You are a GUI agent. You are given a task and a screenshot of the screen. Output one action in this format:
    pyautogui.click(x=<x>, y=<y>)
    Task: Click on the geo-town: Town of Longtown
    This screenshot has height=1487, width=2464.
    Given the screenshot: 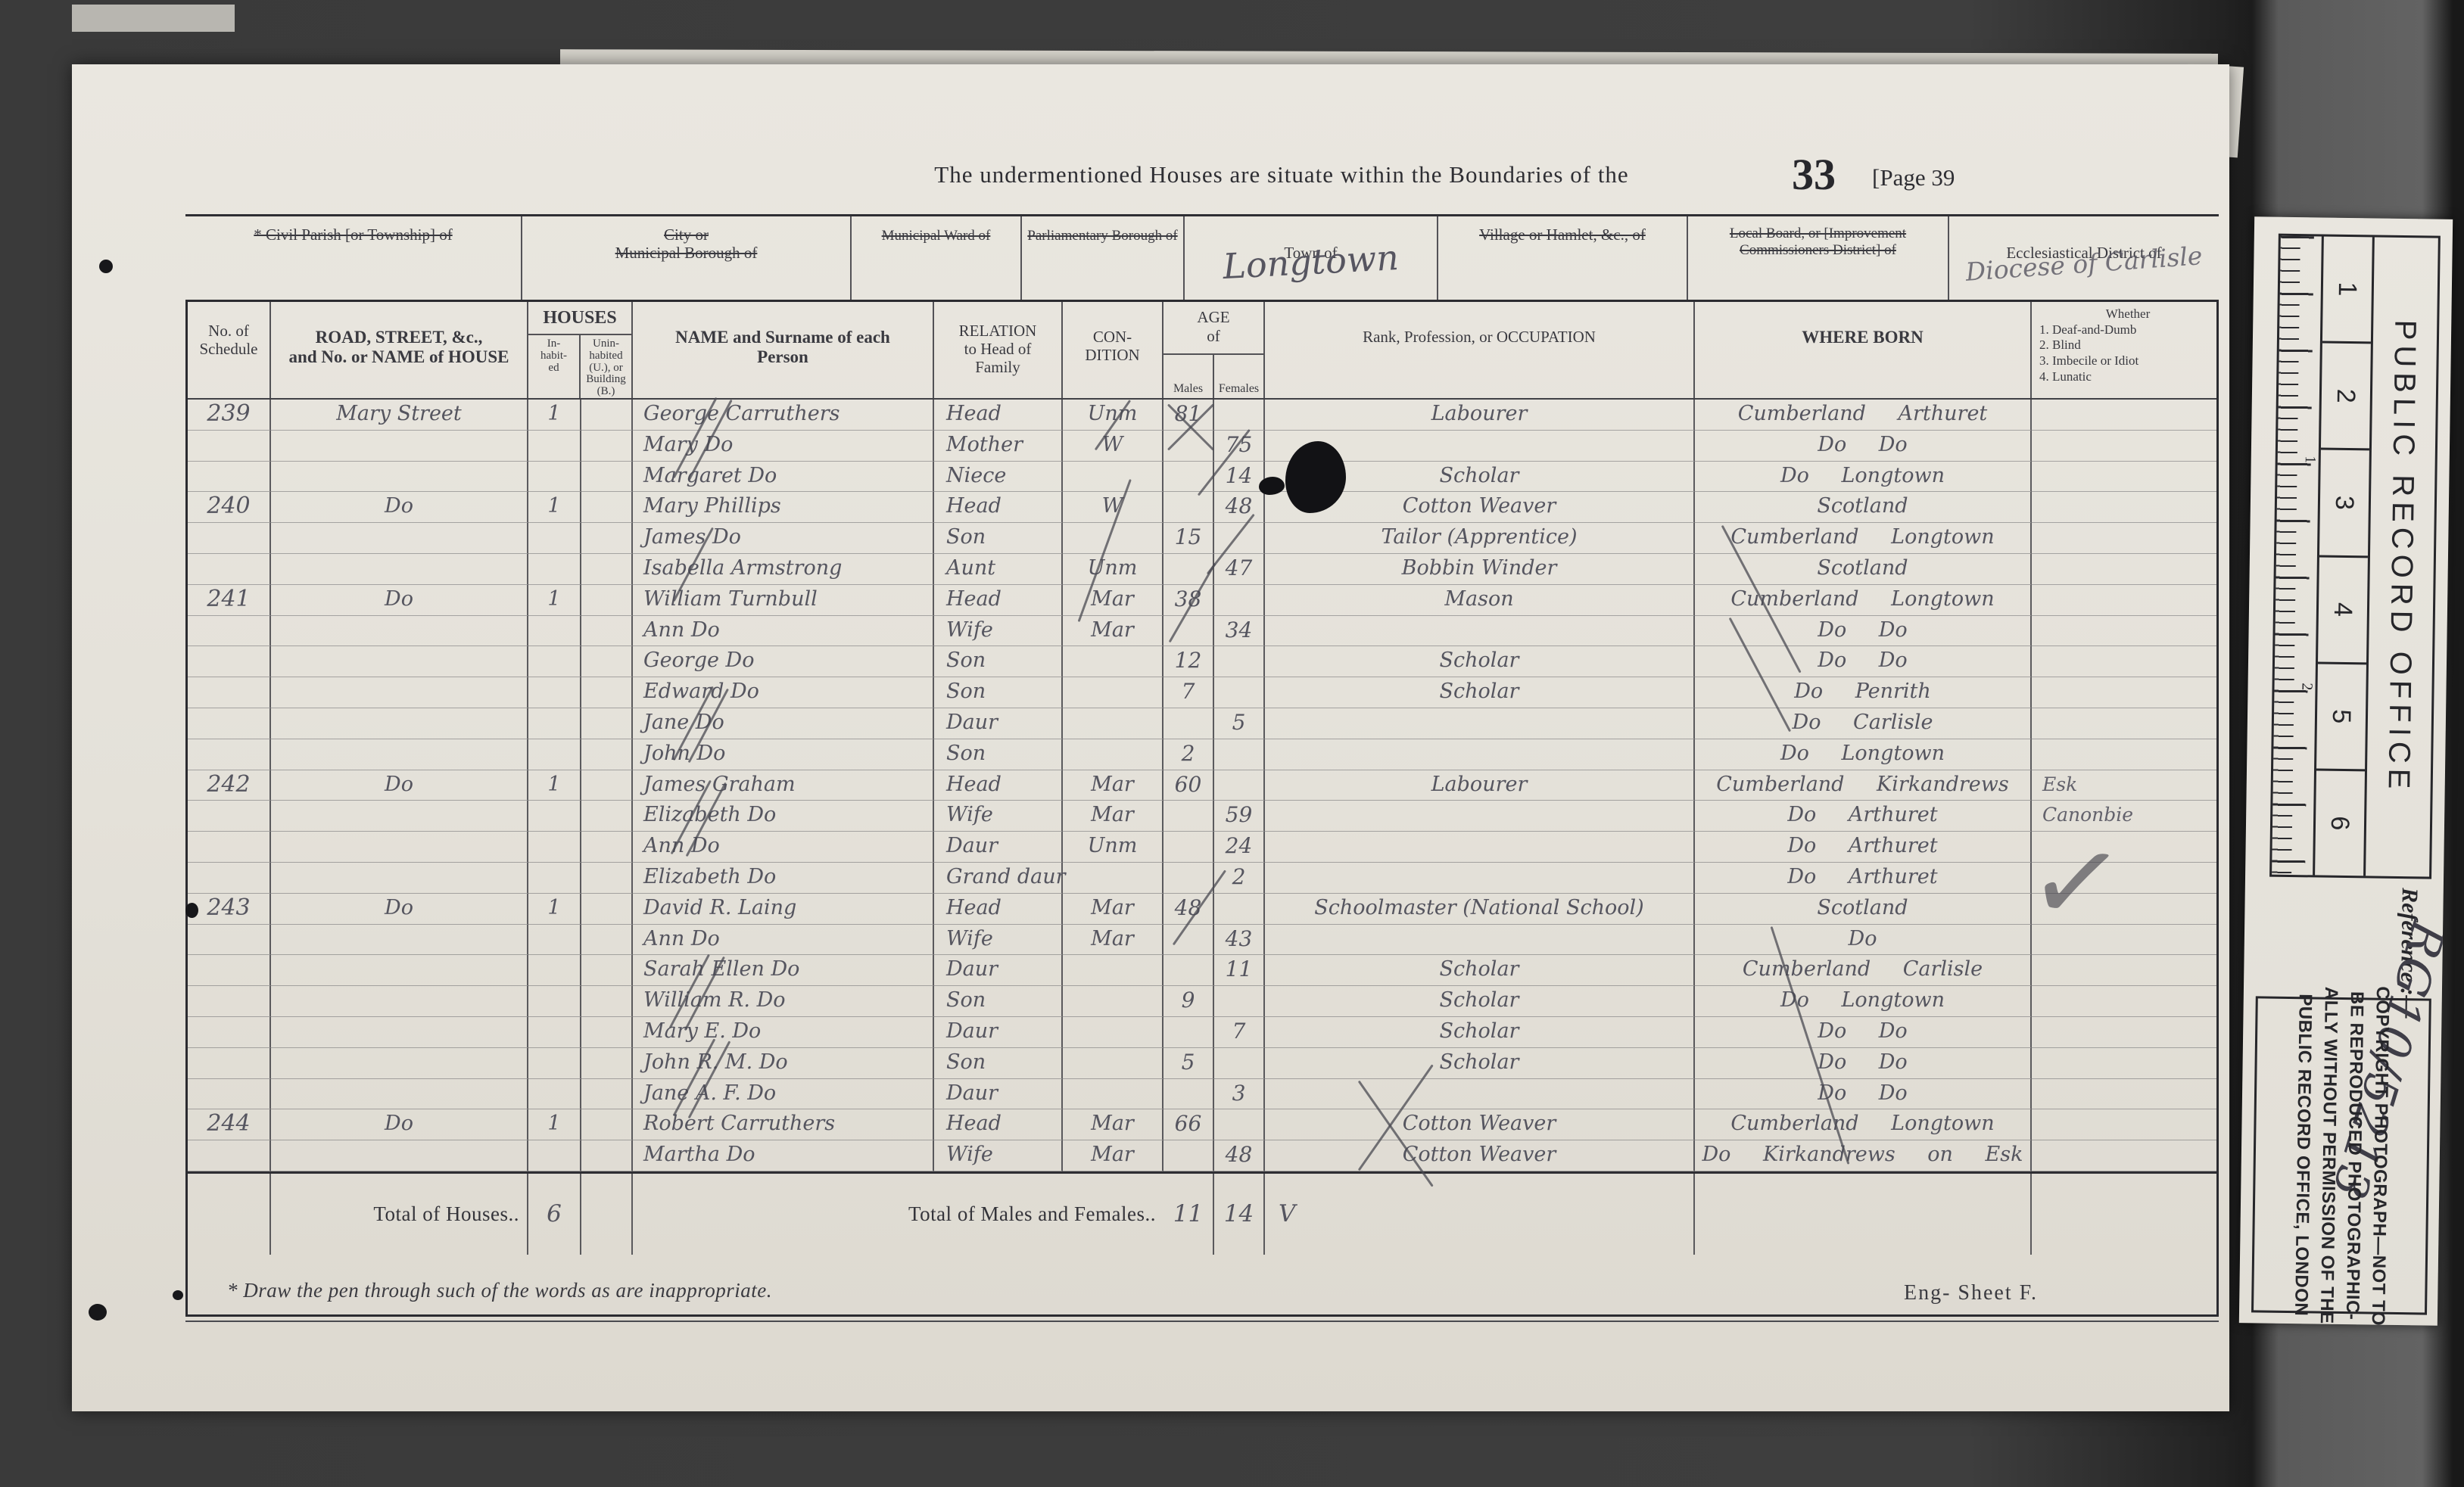 What is the action you would take?
    pyautogui.click(x=1311, y=258)
    